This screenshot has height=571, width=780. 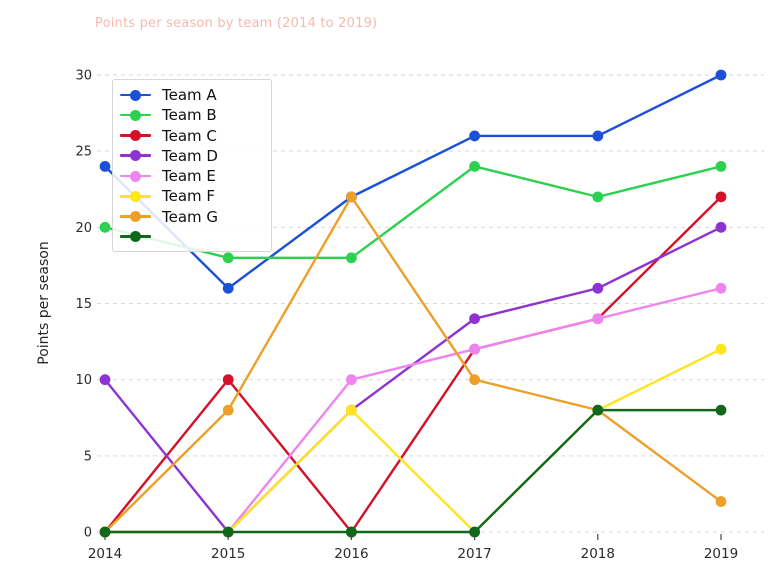 I want to click on legend-label: Team F, so click(x=189, y=196).